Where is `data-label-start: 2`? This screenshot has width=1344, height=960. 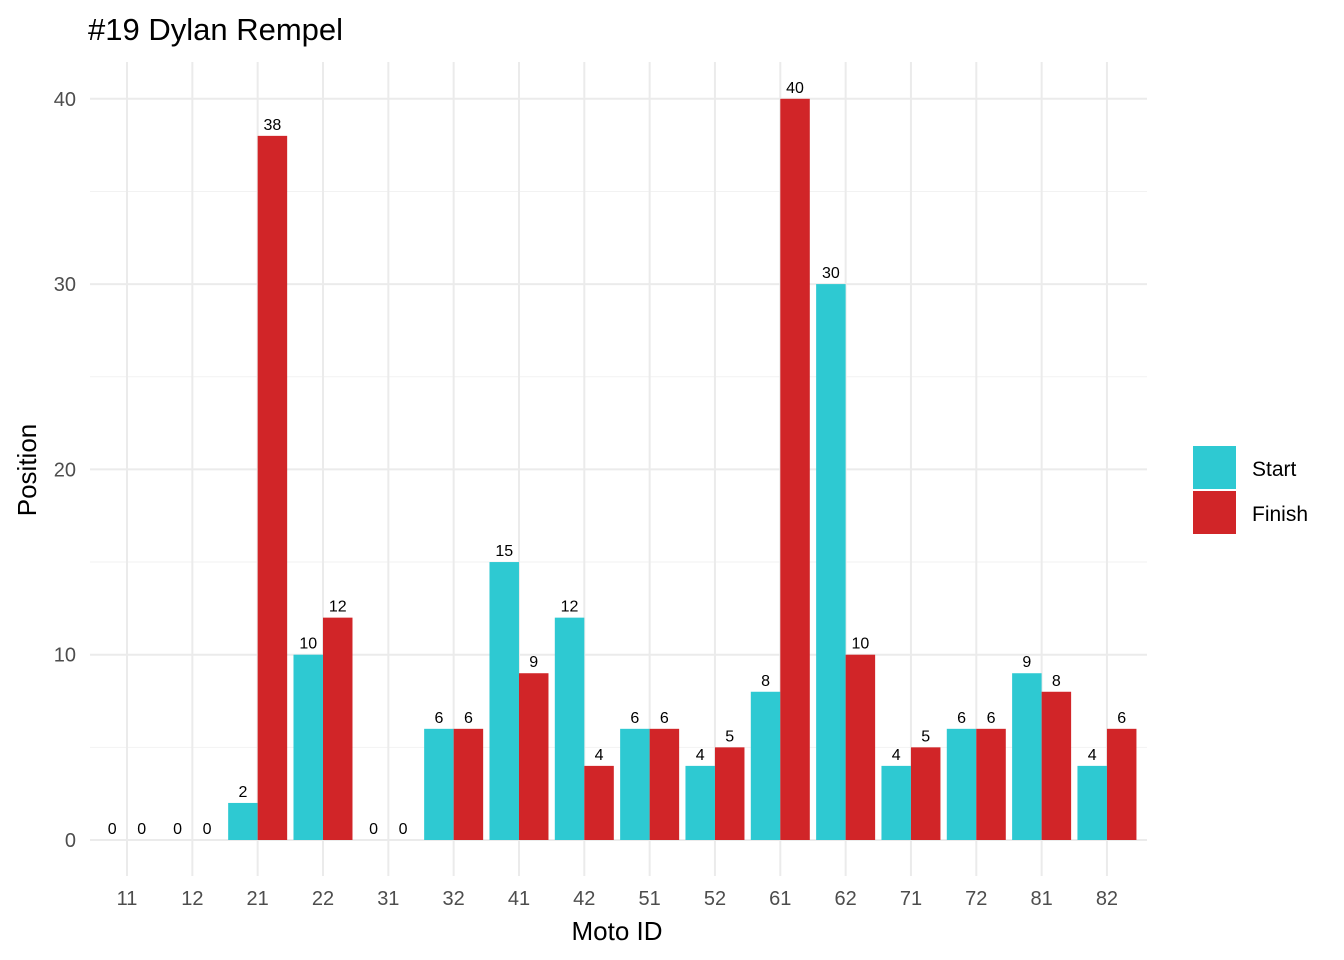
data-label-start: 2 is located at coordinates (242, 792).